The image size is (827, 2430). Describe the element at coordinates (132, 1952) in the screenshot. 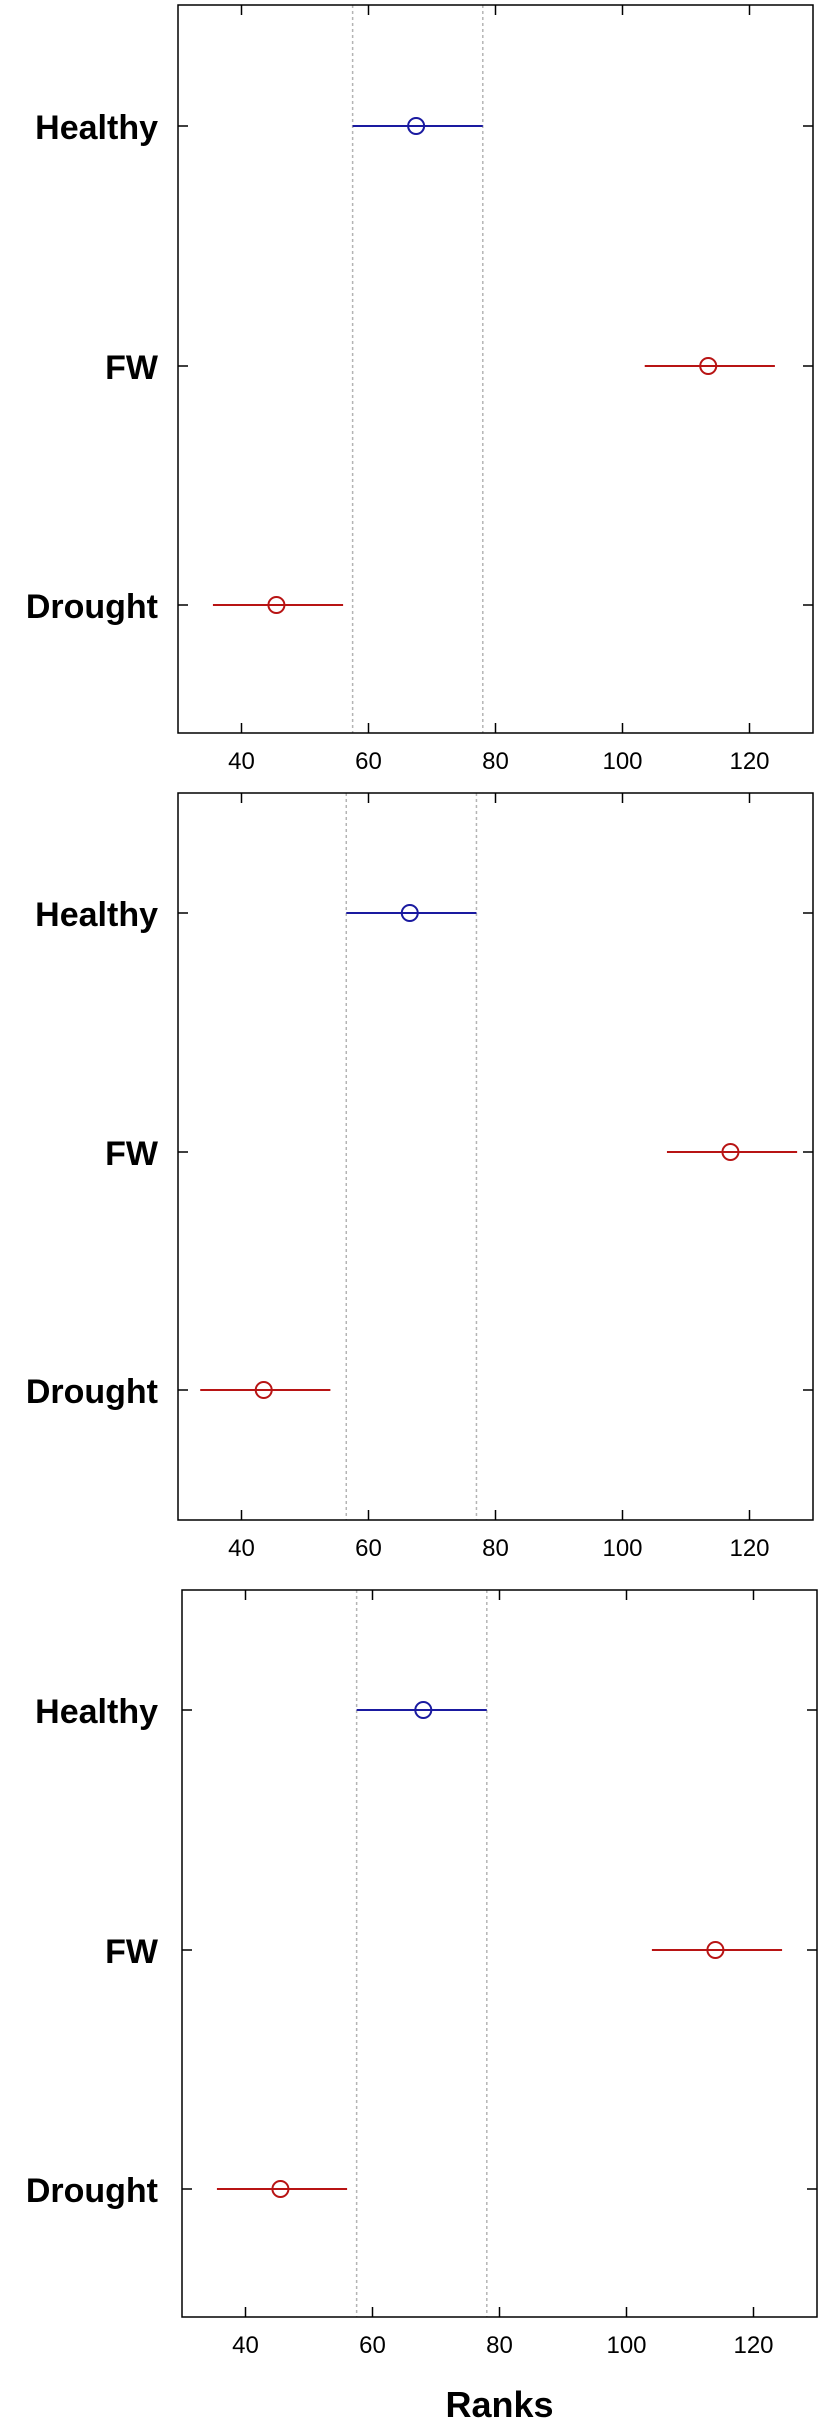

I see `panel-3-category-label-fw: FW` at that location.